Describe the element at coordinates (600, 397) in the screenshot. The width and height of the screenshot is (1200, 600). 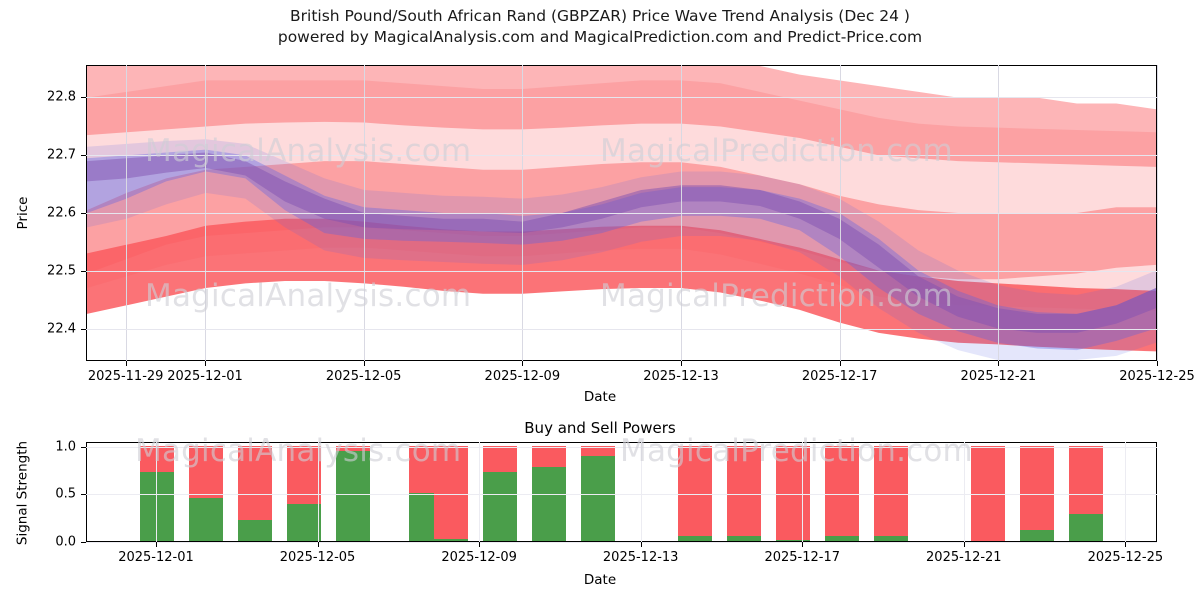
I see `price-x-axis-label: Date` at that location.